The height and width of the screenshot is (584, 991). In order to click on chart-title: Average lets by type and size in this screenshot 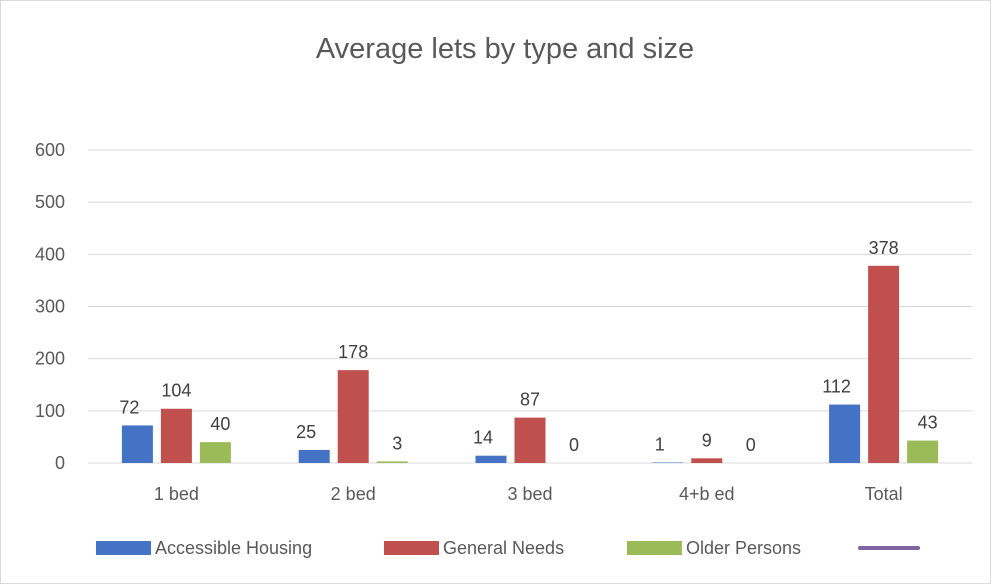, I will do `click(505, 49)`.